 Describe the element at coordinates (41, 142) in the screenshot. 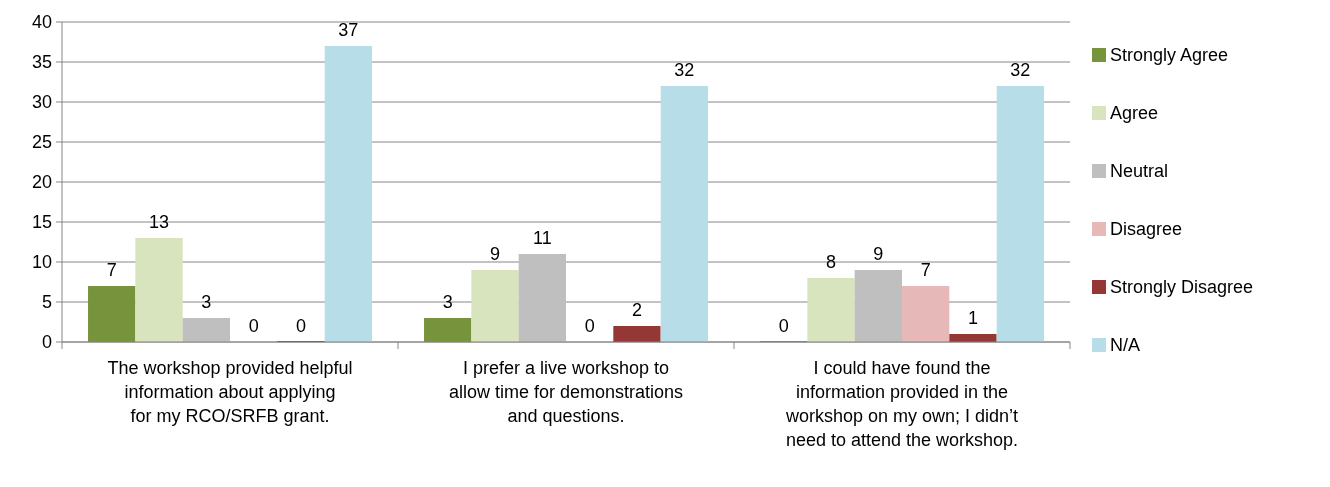

I see `y-tick-label: 25` at that location.